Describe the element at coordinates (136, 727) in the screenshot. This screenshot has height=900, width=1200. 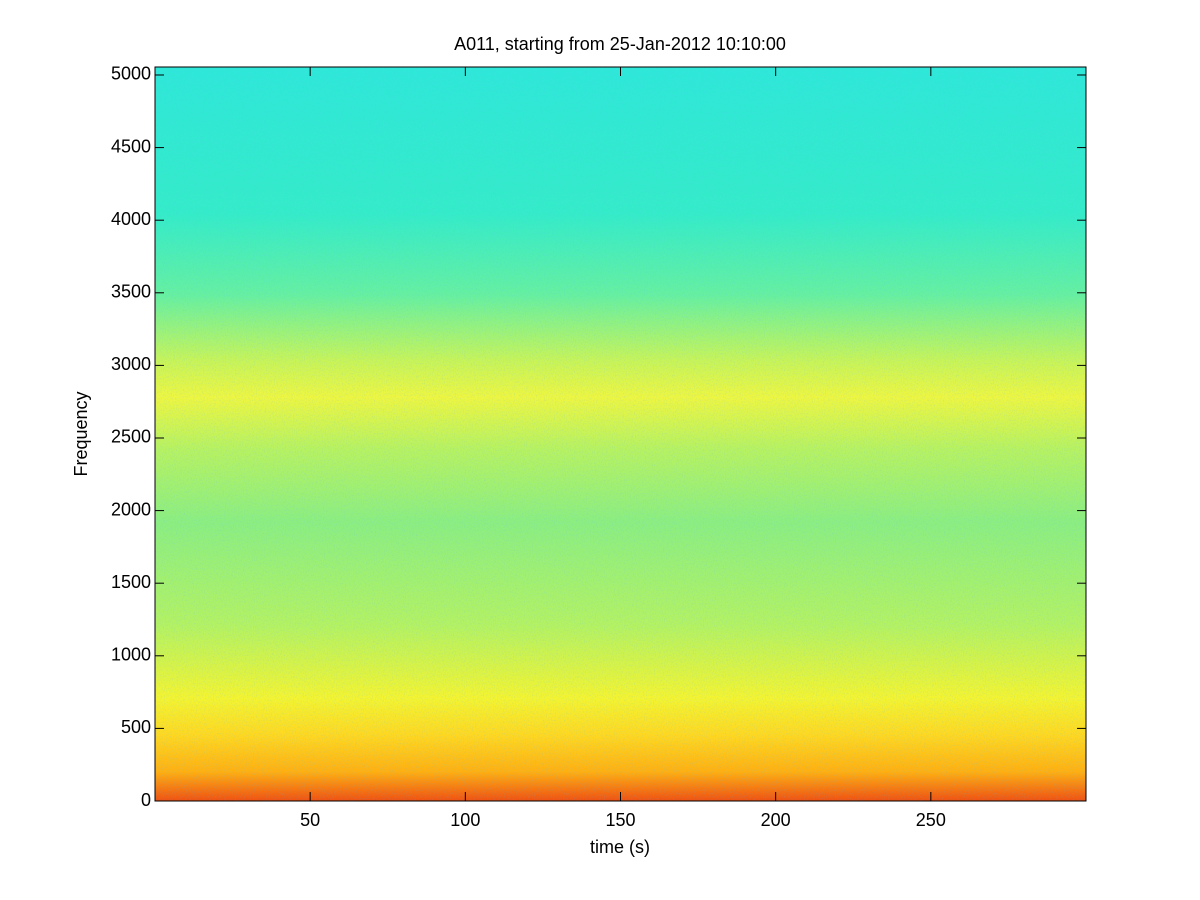
I see `y-tick-label: 500` at that location.